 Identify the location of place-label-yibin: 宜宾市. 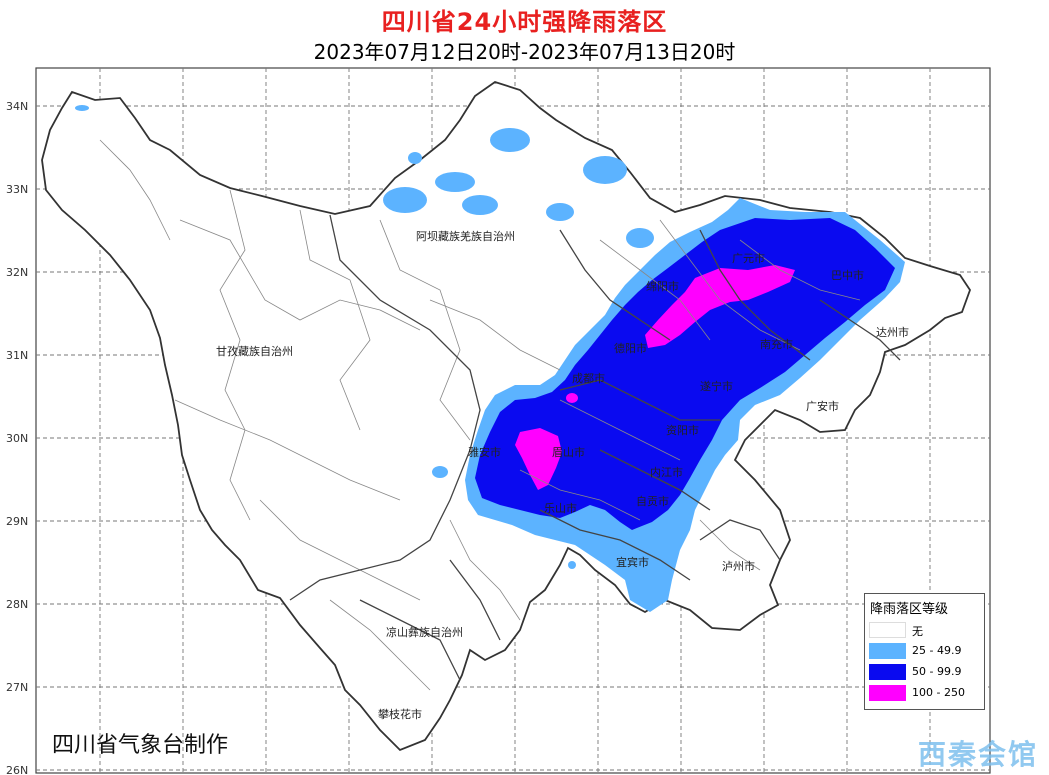
(632, 562).